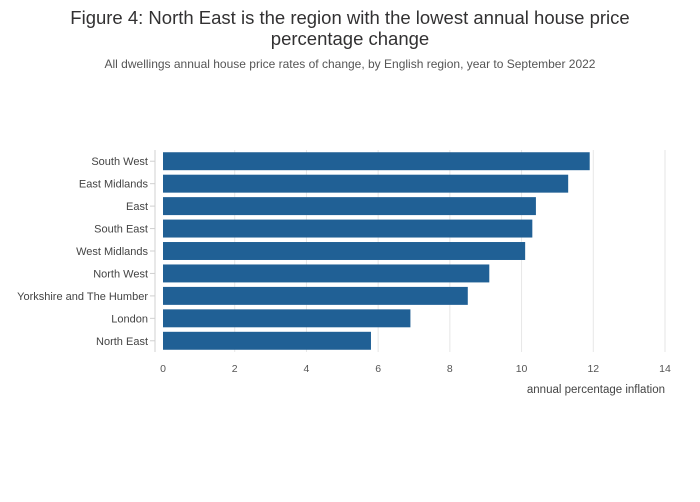 Image resolution: width=700 pixels, height=502 pixels. Describe the element at coordinates (287, 318) in the screenshot. I see `bar-london` at that location.